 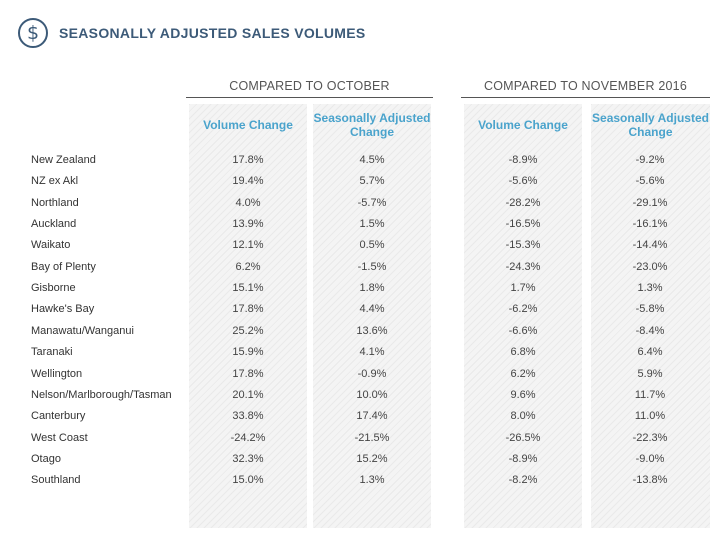 I want to click on table-cell: -6.6%, so click(x=523, y=331).